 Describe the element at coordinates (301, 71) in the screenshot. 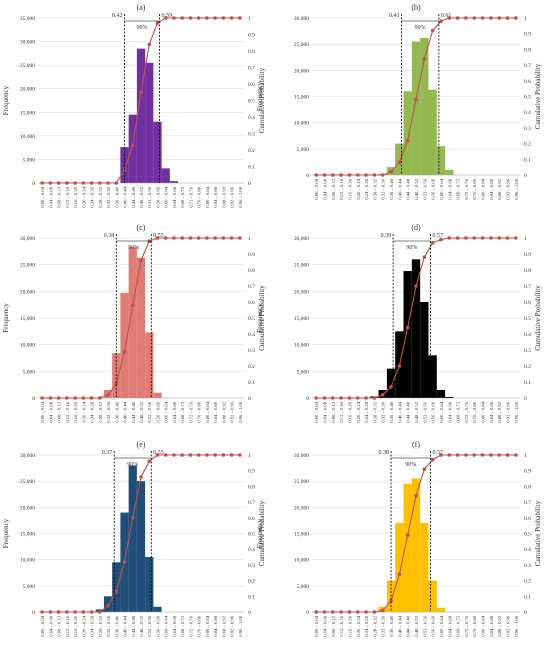

I see `y-left-tick-label: 20,000` at that location.